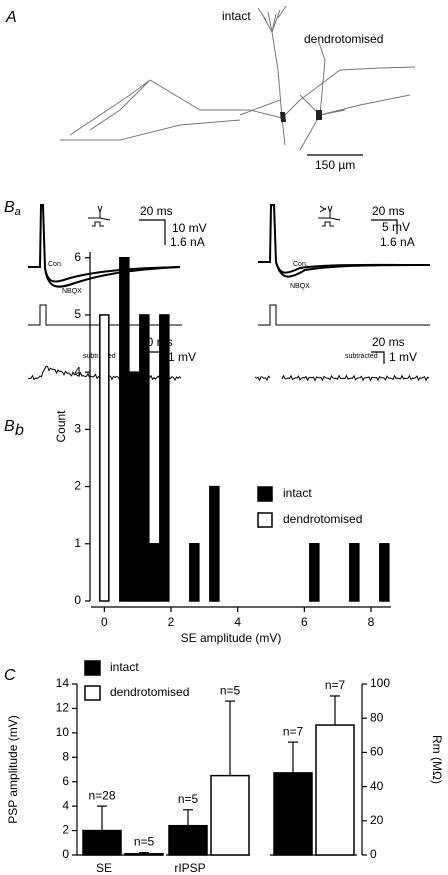  Describe the element at coordinates (377, 717) in the screenshot. I see `y2-tick-label: 80` at that location.